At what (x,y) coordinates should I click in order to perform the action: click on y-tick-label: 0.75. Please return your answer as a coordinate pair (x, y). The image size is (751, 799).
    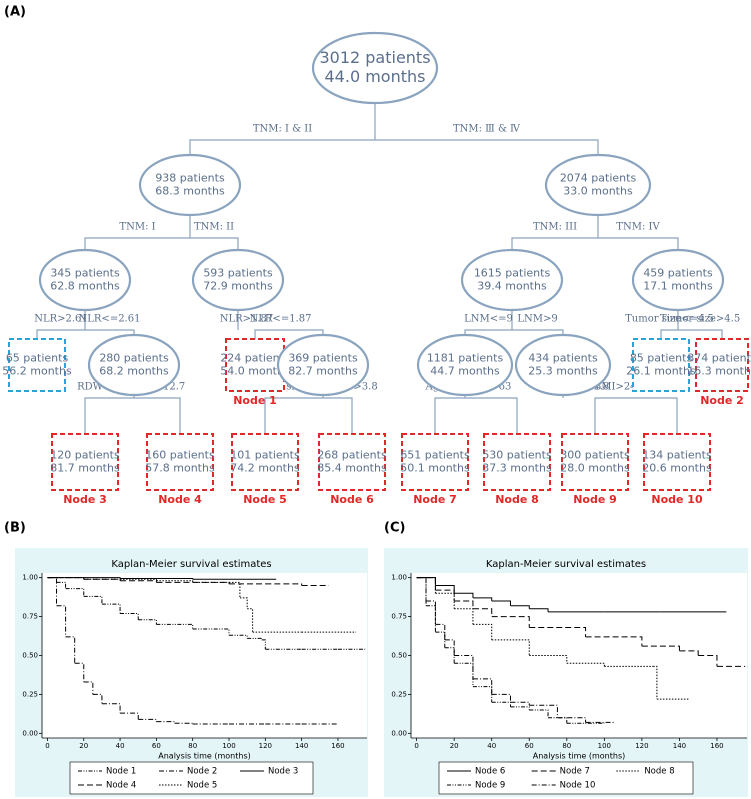
    Looking at the image, I should click on (399, 617).